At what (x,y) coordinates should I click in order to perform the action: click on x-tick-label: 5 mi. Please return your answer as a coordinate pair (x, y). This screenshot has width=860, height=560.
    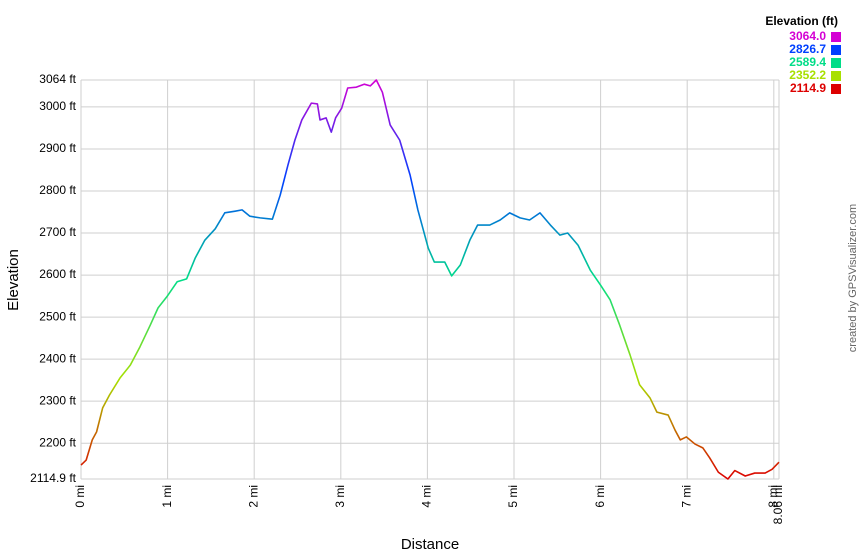
    Looking at the image, I should click on (513, 496).